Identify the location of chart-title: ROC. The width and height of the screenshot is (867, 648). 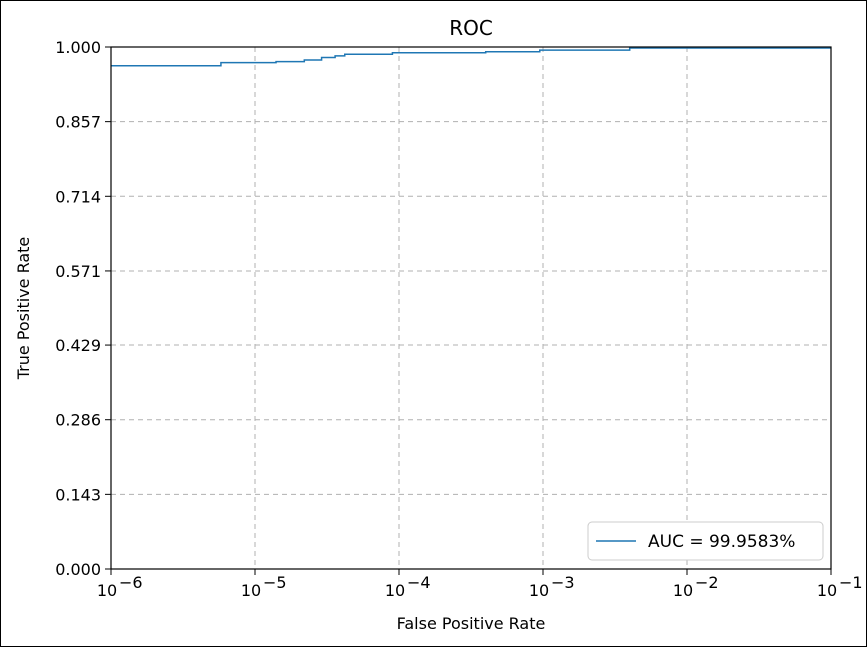
(471, 28).